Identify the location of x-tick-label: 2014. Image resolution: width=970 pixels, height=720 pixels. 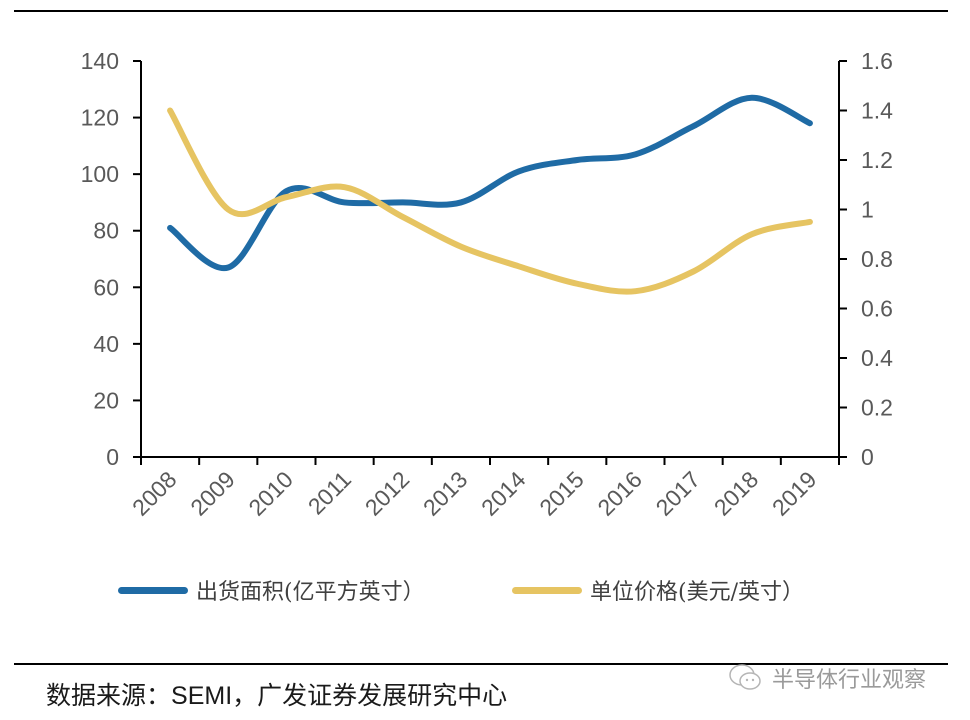
(503, 493).